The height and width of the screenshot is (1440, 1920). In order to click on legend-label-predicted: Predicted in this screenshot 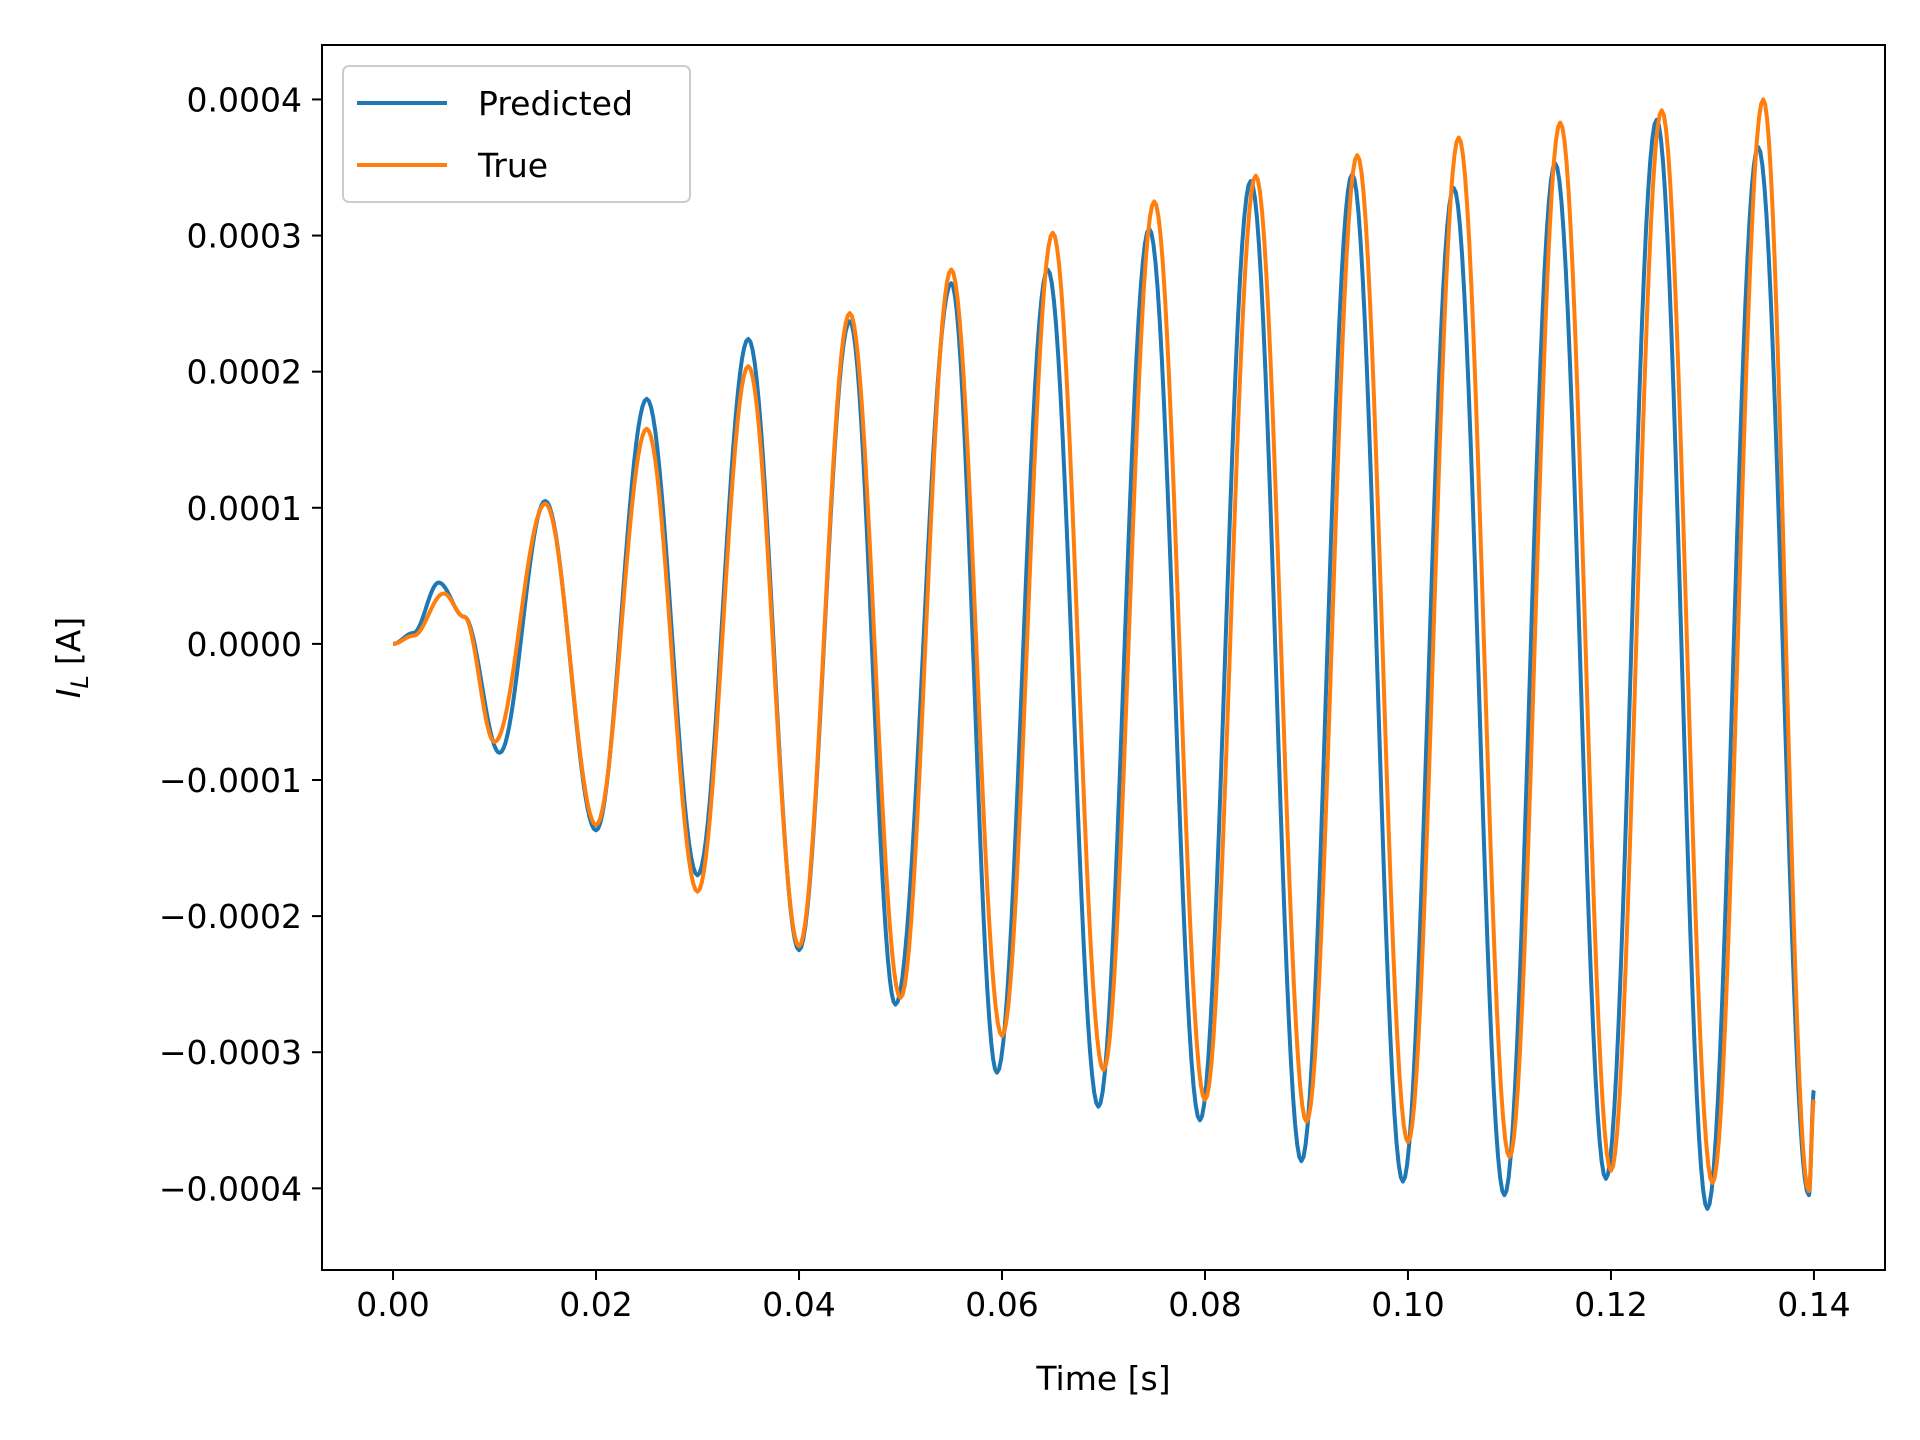, I will do `click(555, 103)`.